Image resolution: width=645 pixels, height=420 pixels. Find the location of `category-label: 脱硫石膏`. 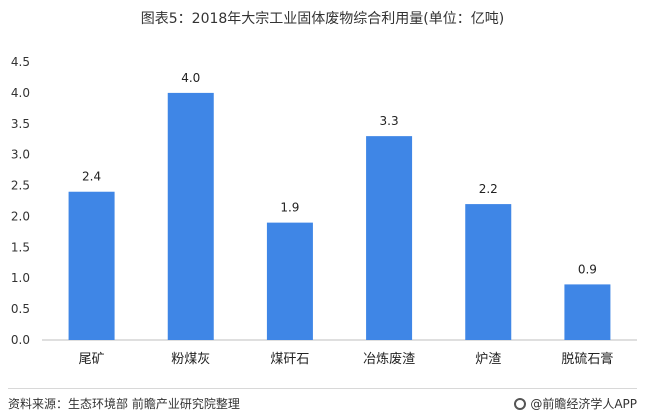

category-label: 脱硫石膏 is located at coordinates (587, 359).